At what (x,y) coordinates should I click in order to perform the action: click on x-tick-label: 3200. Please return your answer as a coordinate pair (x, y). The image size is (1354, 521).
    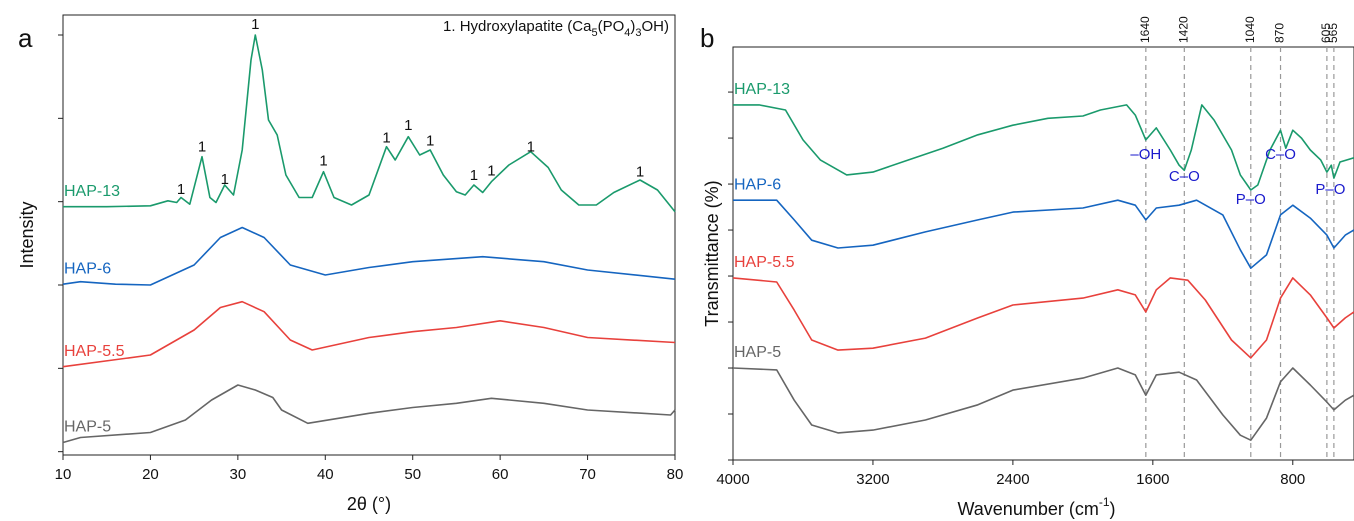
    Looking at the image, I should click on (872, 479).